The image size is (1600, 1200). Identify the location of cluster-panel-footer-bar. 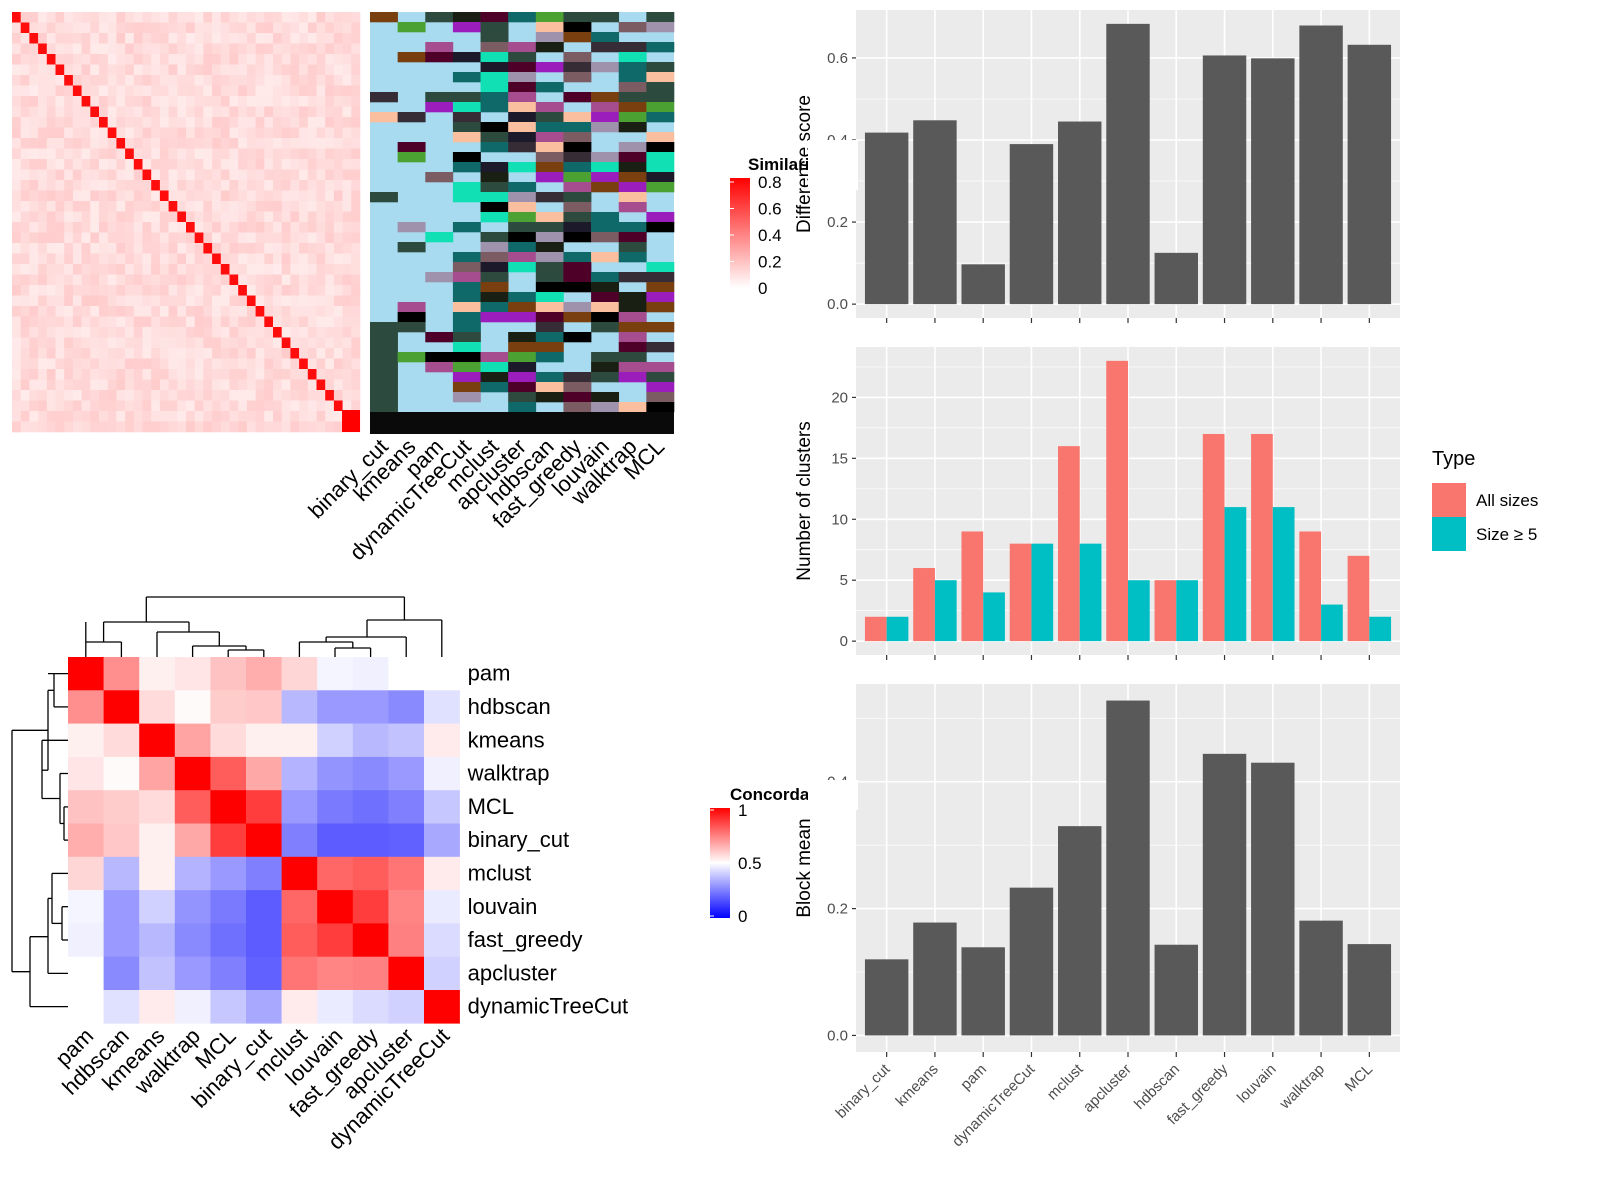
(522, 423).